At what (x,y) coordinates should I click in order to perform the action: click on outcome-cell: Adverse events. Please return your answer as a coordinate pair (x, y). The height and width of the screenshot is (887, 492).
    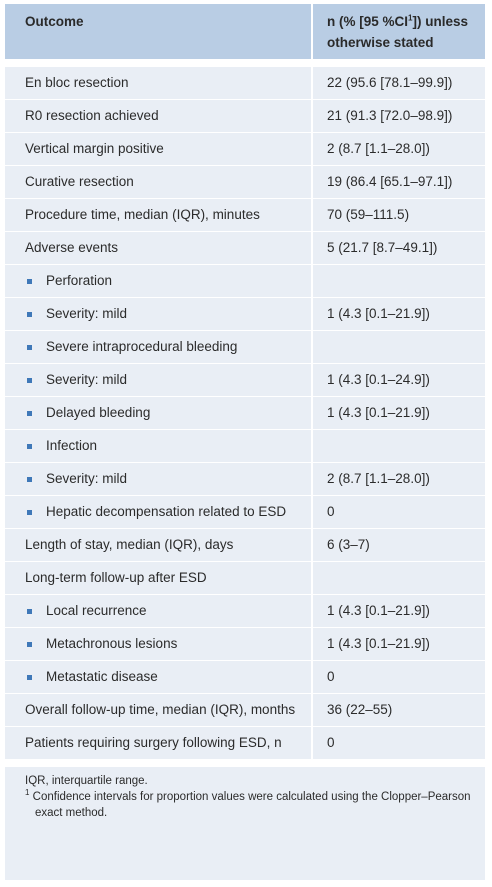
    Looking at the image, I should click on (158, 247).